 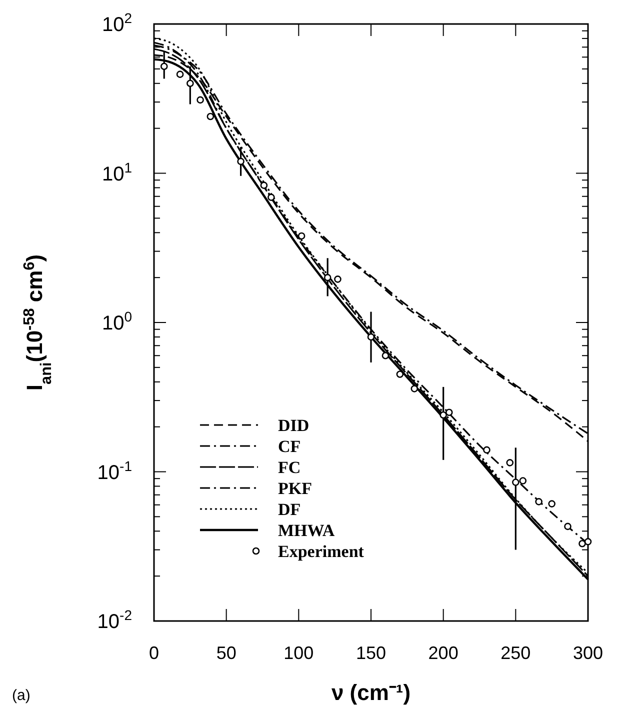 I want to click on y-tick-label: 10$^{-2}$, so click(x=114, y=620).